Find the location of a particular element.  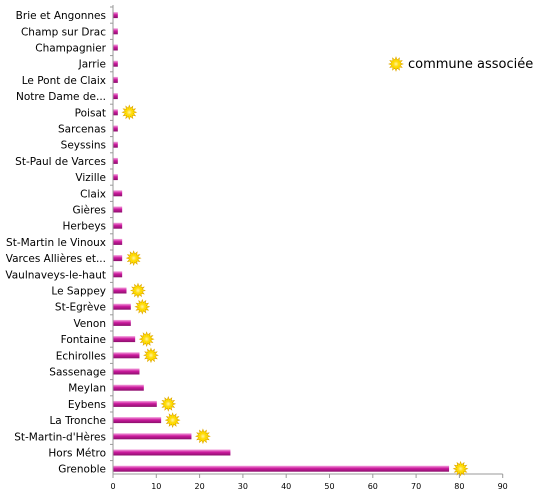

category-label: Champagnier is located at coordinates (70, 49).